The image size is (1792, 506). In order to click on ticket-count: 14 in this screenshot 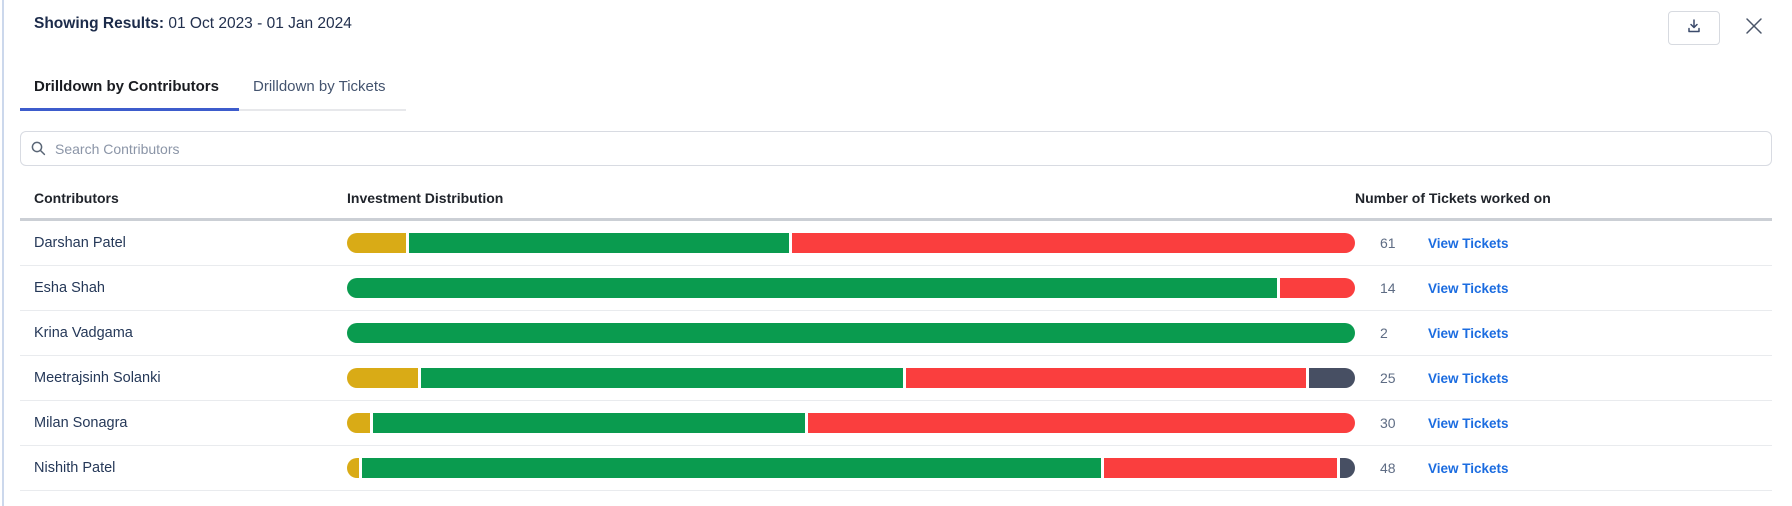, I will do `click(1388, 288)`.